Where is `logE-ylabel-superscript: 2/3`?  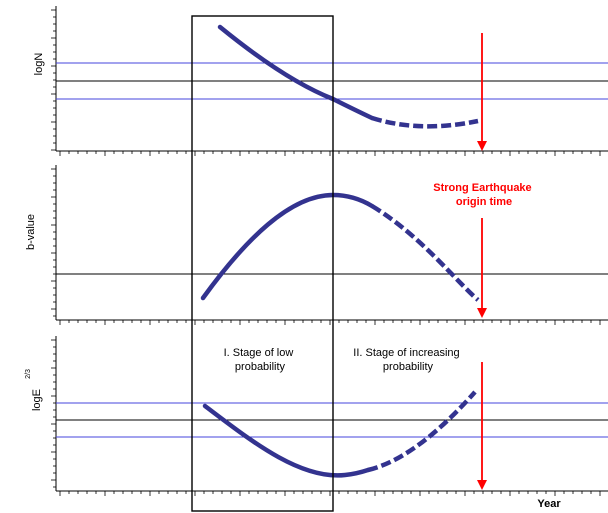
logE-ylabel-superscript: 2/3 is located at coordinates (28, 374).